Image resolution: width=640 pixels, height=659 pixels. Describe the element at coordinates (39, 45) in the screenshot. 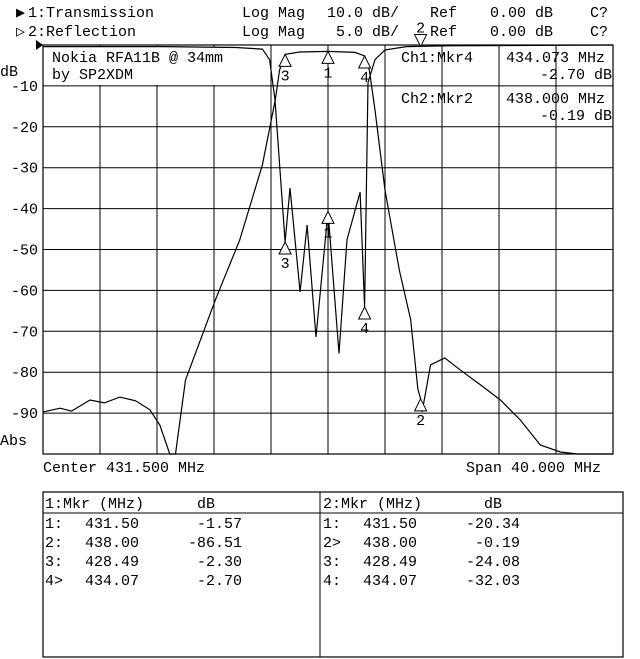

I see `reference-position-arrow-icon` at that location.